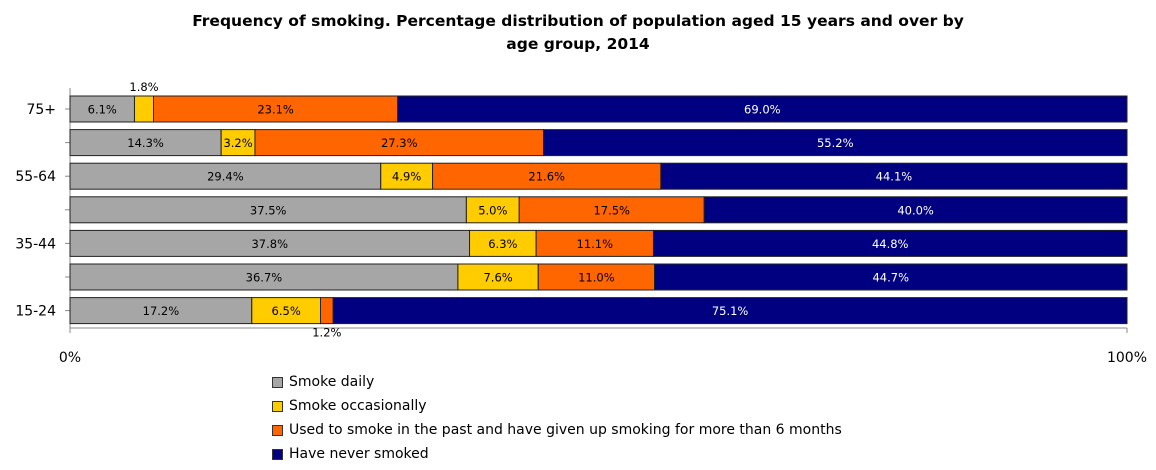 The height and width of the screenshot is (470, 1156). Describe the element at coordinates (70, 358) in the screenshot. I see `x-tick-label: 0%` at that location.